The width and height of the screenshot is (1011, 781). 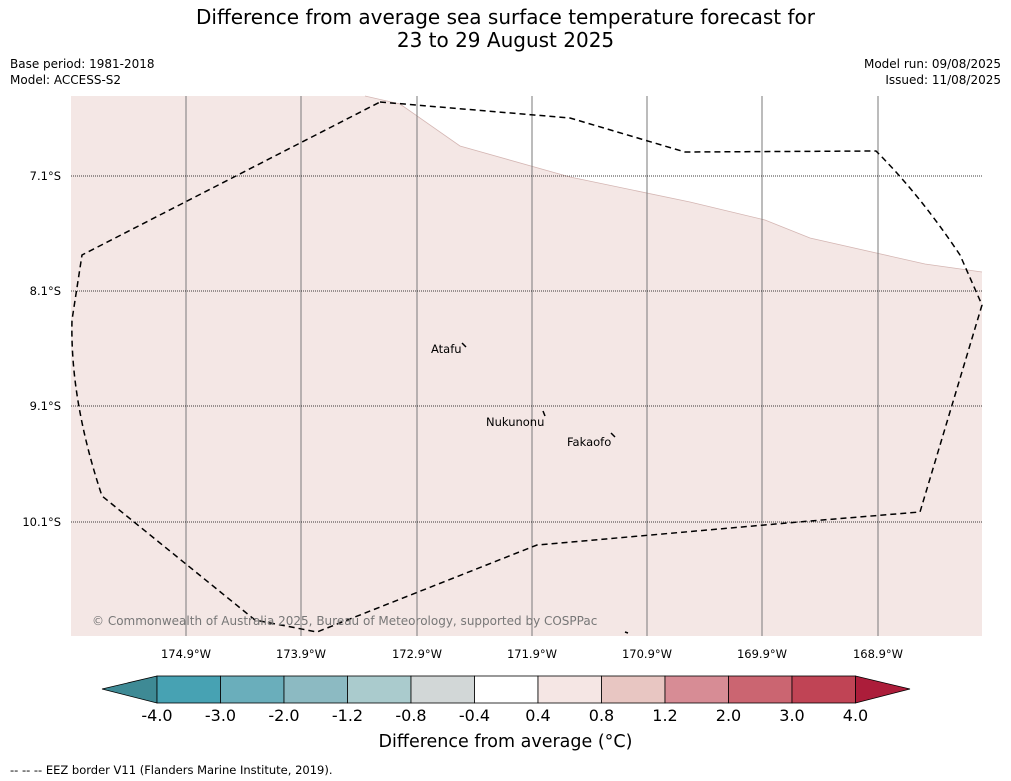 I want to click on model-name: Model: ACCESS-S2, so click(x=66, y=80).